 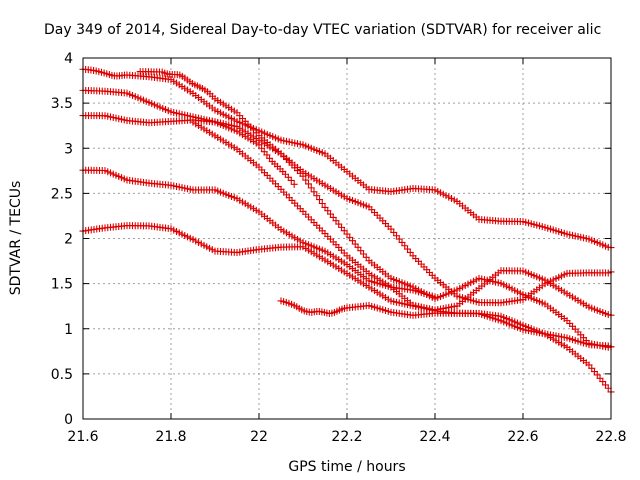 What do you see at coordinates (259, 437) in the screenshot?
I see `x-tick-label: 22` at bounding box center [259, 437].